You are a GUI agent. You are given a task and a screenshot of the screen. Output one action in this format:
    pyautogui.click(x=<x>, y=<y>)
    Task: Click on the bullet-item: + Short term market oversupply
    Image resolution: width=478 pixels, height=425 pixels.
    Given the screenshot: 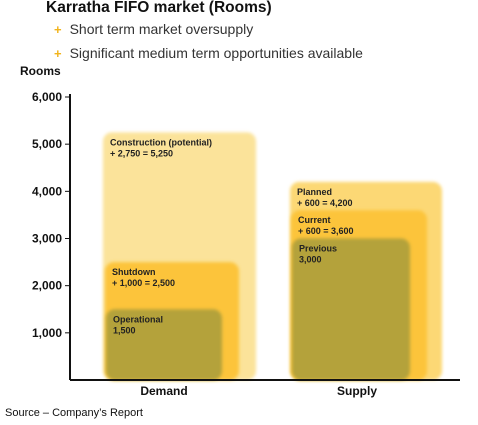 What is the action you would take?
    pyautogui.click(x=153, y=29)
    